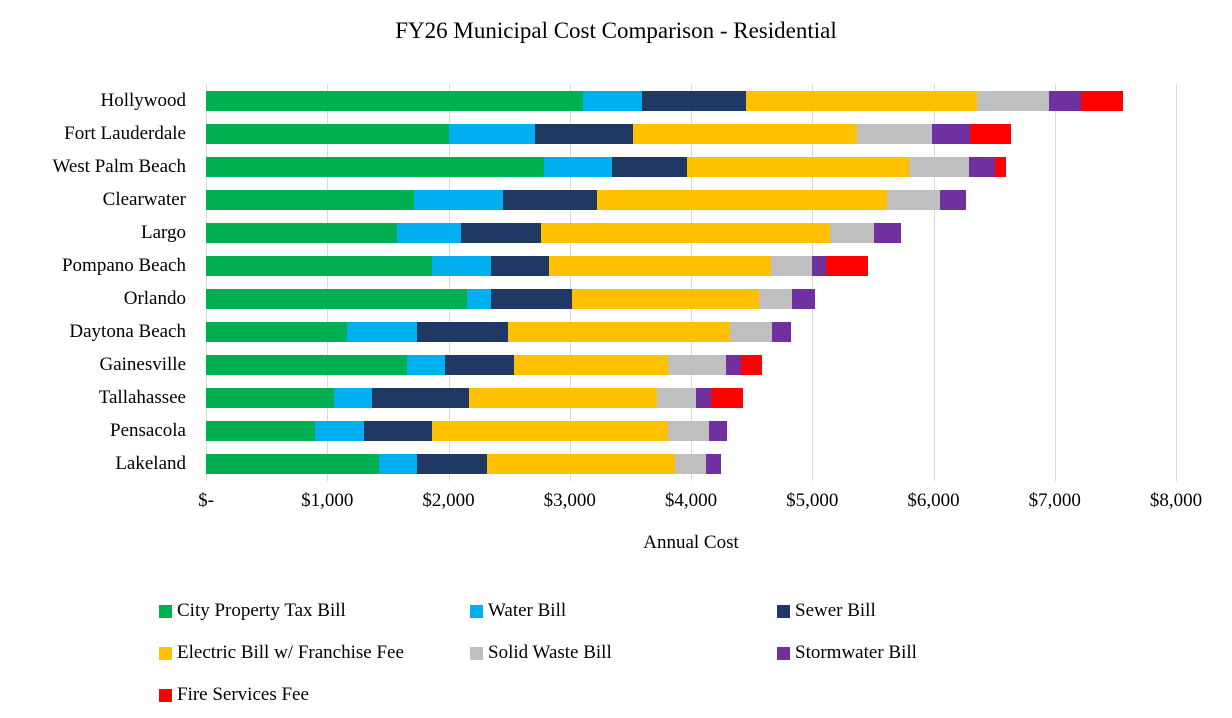 The width and height of the screenshot is (1232, 718). I want to click on legend-label: Solid Waste Bill, so click(550, 652).